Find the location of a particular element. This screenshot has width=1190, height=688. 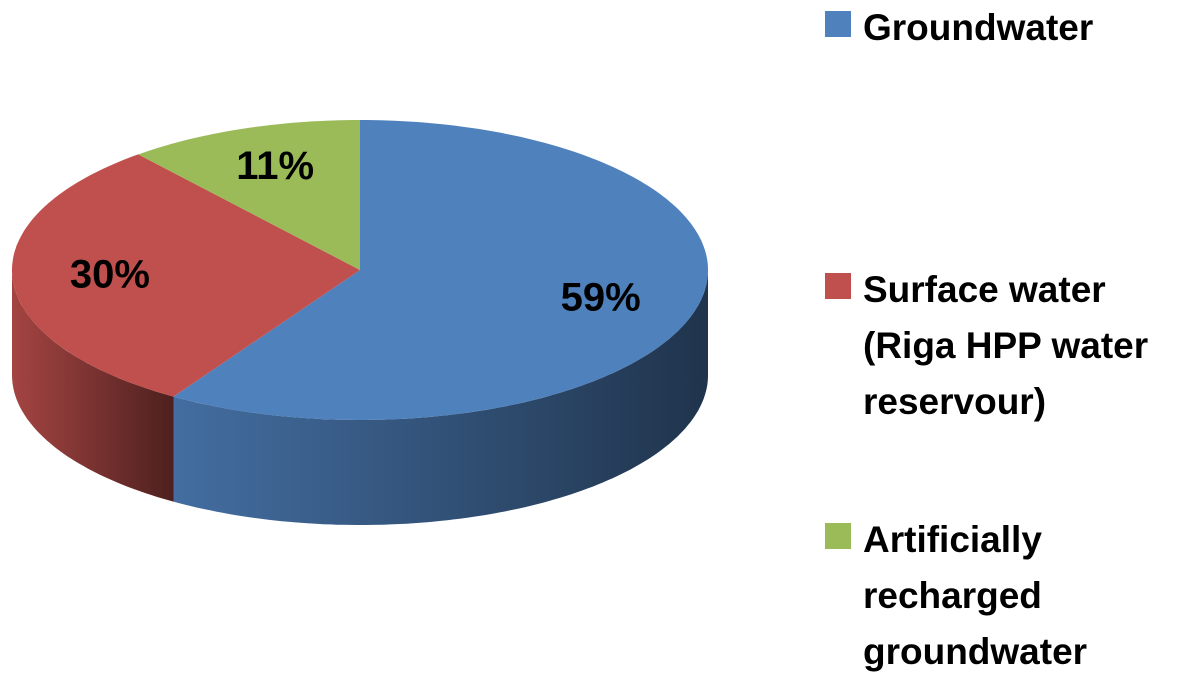

legend-item: Artificially recharged groundwater is located at coordinates (1005, 596).